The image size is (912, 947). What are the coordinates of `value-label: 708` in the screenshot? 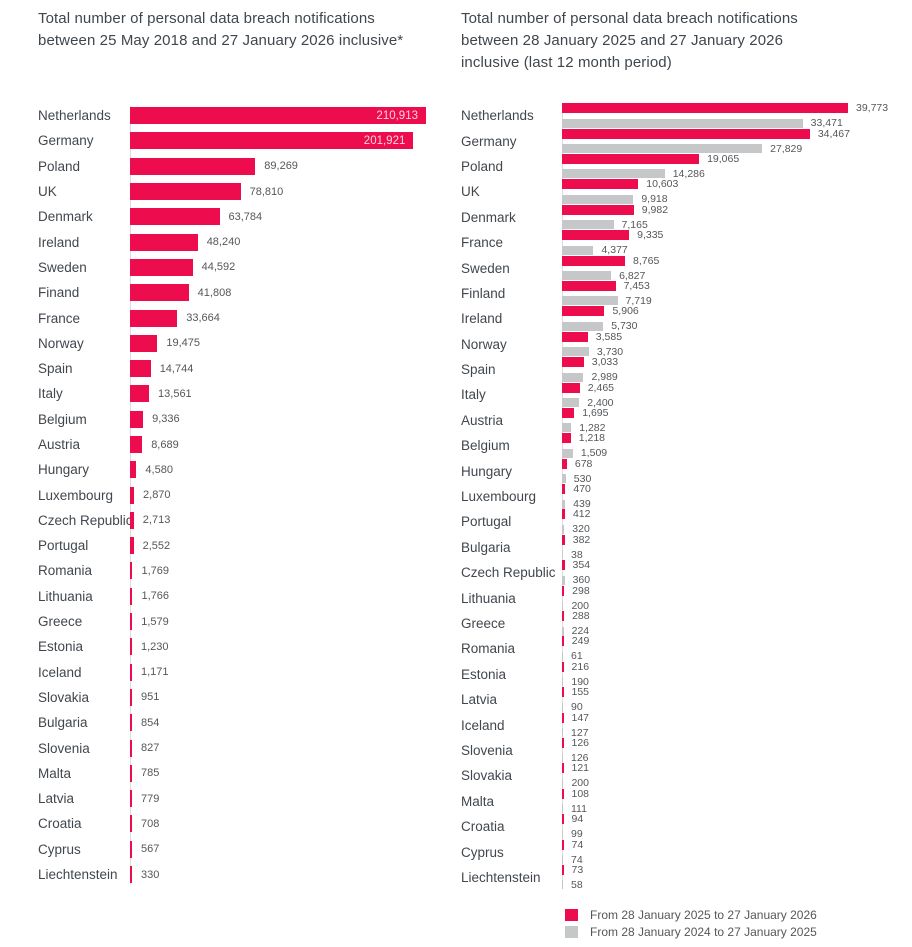 It's located at (150, 823).